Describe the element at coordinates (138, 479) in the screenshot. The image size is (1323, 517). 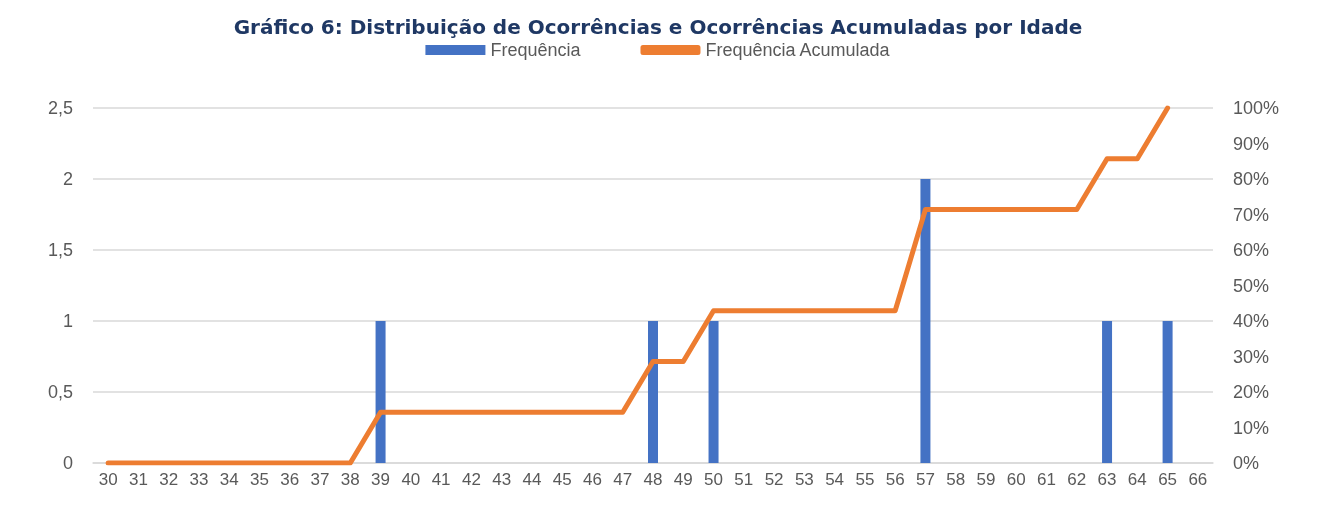
I see `x-tick-label: 31` at that location.